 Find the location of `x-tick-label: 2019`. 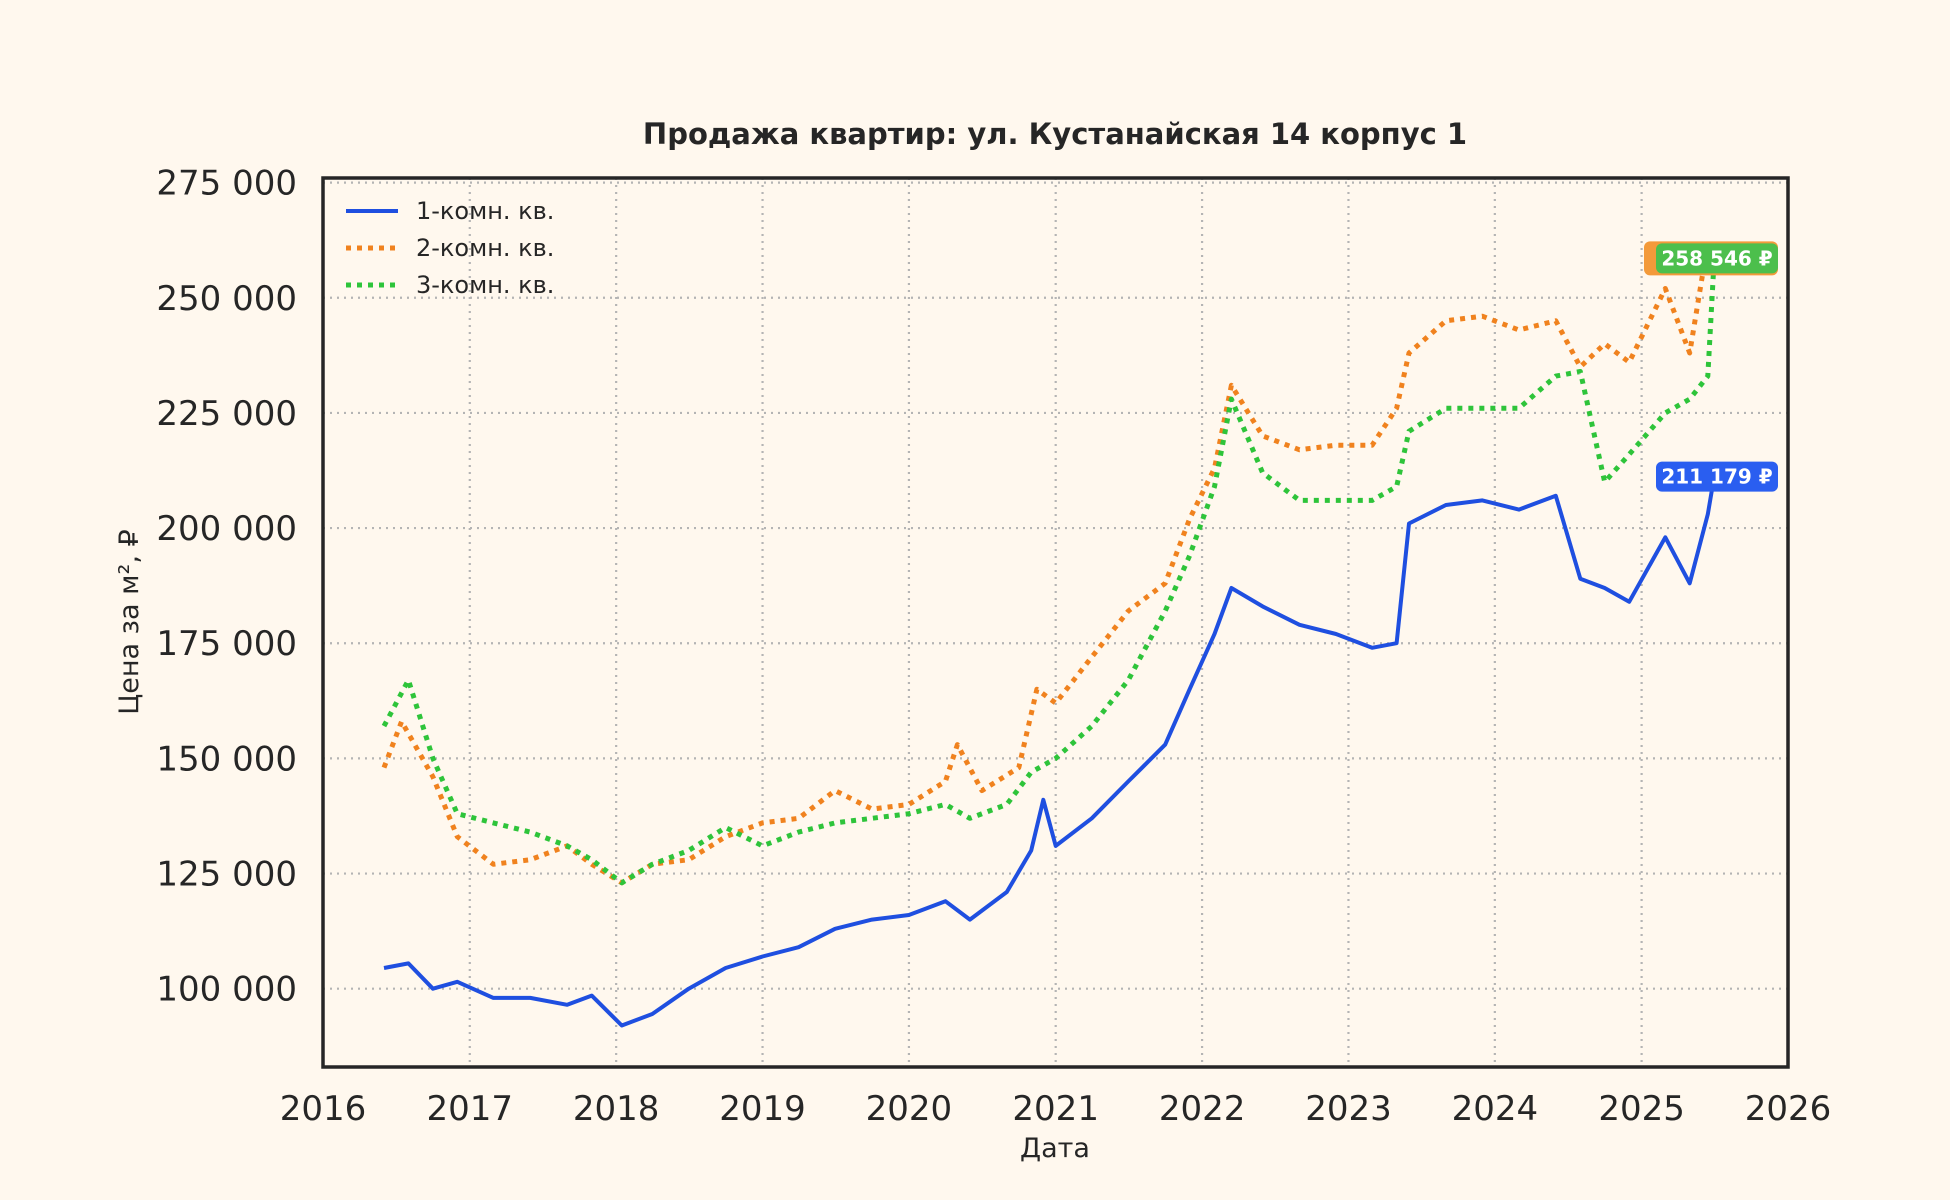

x-tick-label: 2019 is located at coordinates (762, 1109).